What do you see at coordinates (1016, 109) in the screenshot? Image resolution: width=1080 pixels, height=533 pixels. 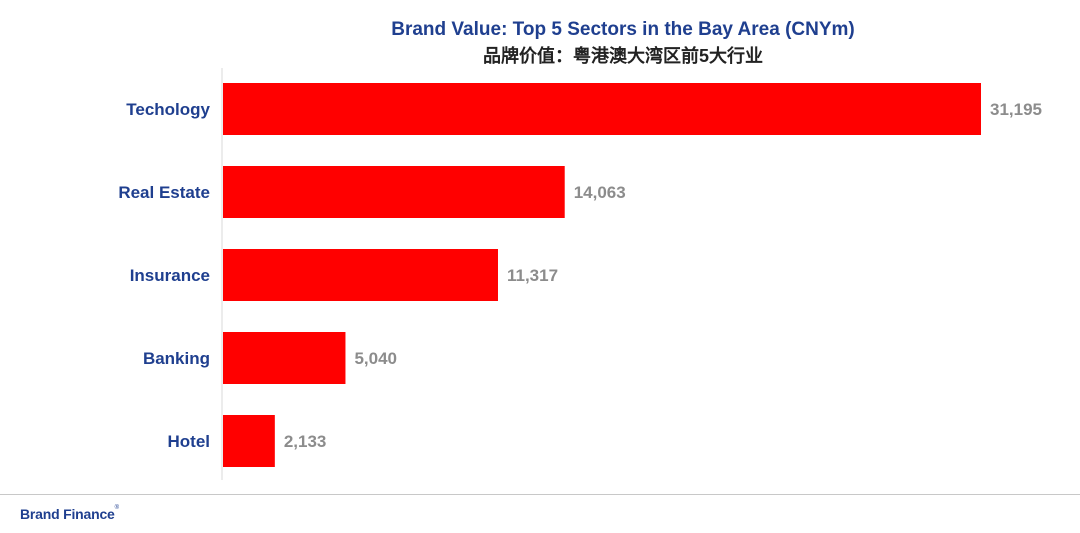 I see `value-label-techology: 31,195` at bounding box center [1016, 109].